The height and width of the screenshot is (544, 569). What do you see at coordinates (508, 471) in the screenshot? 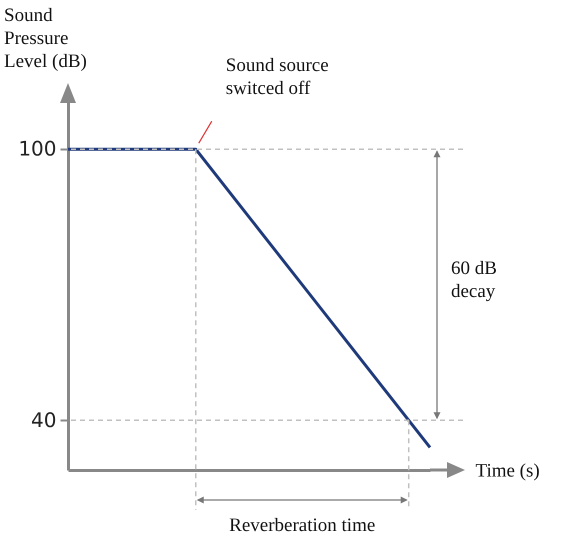
I see `x-axis-title: Time (s)` at bounding box center [508, 471].